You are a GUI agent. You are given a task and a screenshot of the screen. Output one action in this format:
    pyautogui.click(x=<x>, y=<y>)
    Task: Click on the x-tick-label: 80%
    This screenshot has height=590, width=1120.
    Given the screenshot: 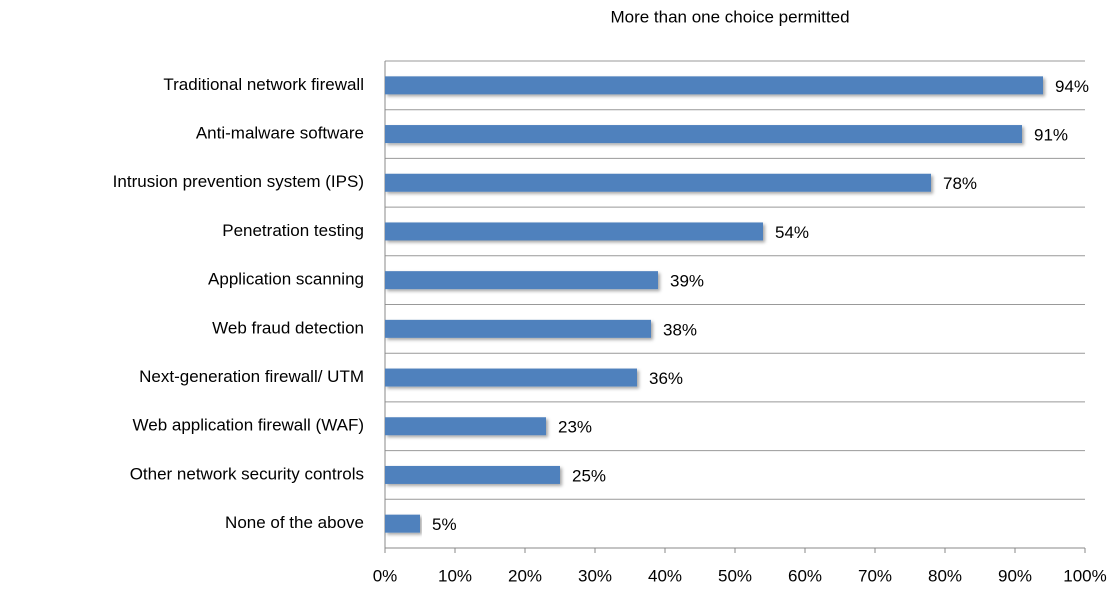 What is the action you would take?
    pyautogui.click(x=945, y=575)
    